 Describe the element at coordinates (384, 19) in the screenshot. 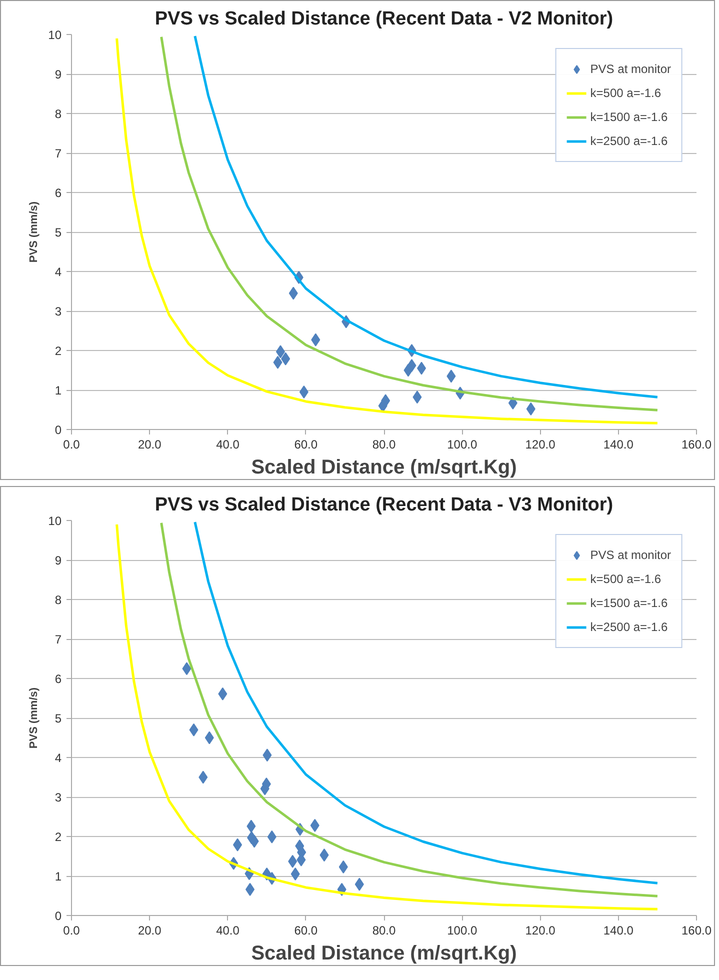

I see `chart-title: PVS vs Scaled Distance (Recent Data - V2 Monitor)` at that location.